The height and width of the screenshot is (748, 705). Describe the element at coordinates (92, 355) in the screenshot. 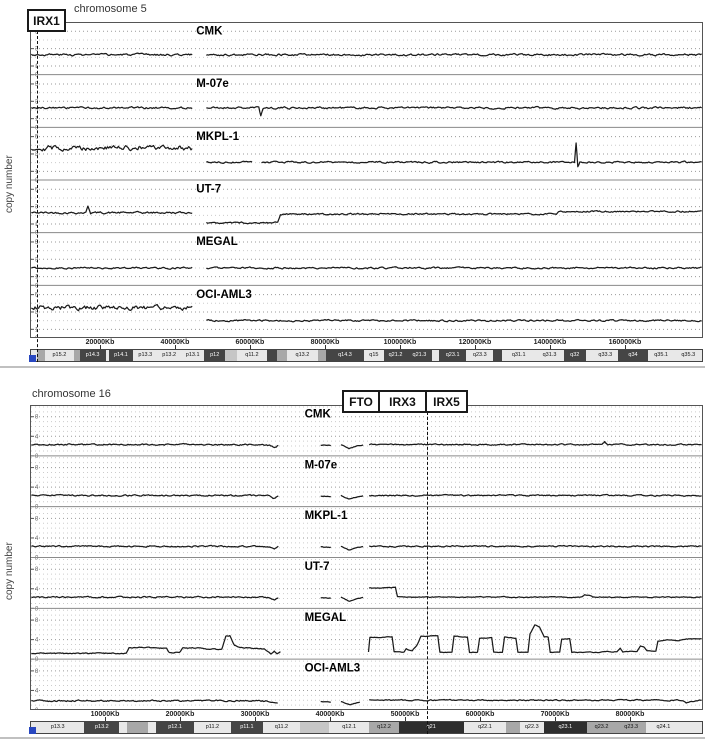

I see `chromosome-band-p14.3: p14.3` at that location.